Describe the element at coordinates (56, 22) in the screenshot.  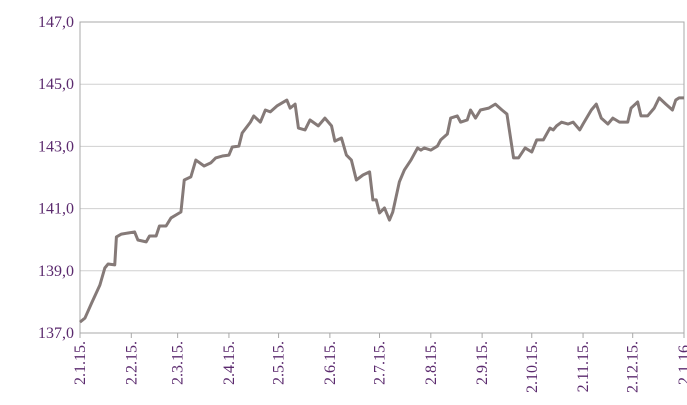
I see `y-tick-label: 147,0` at that location.